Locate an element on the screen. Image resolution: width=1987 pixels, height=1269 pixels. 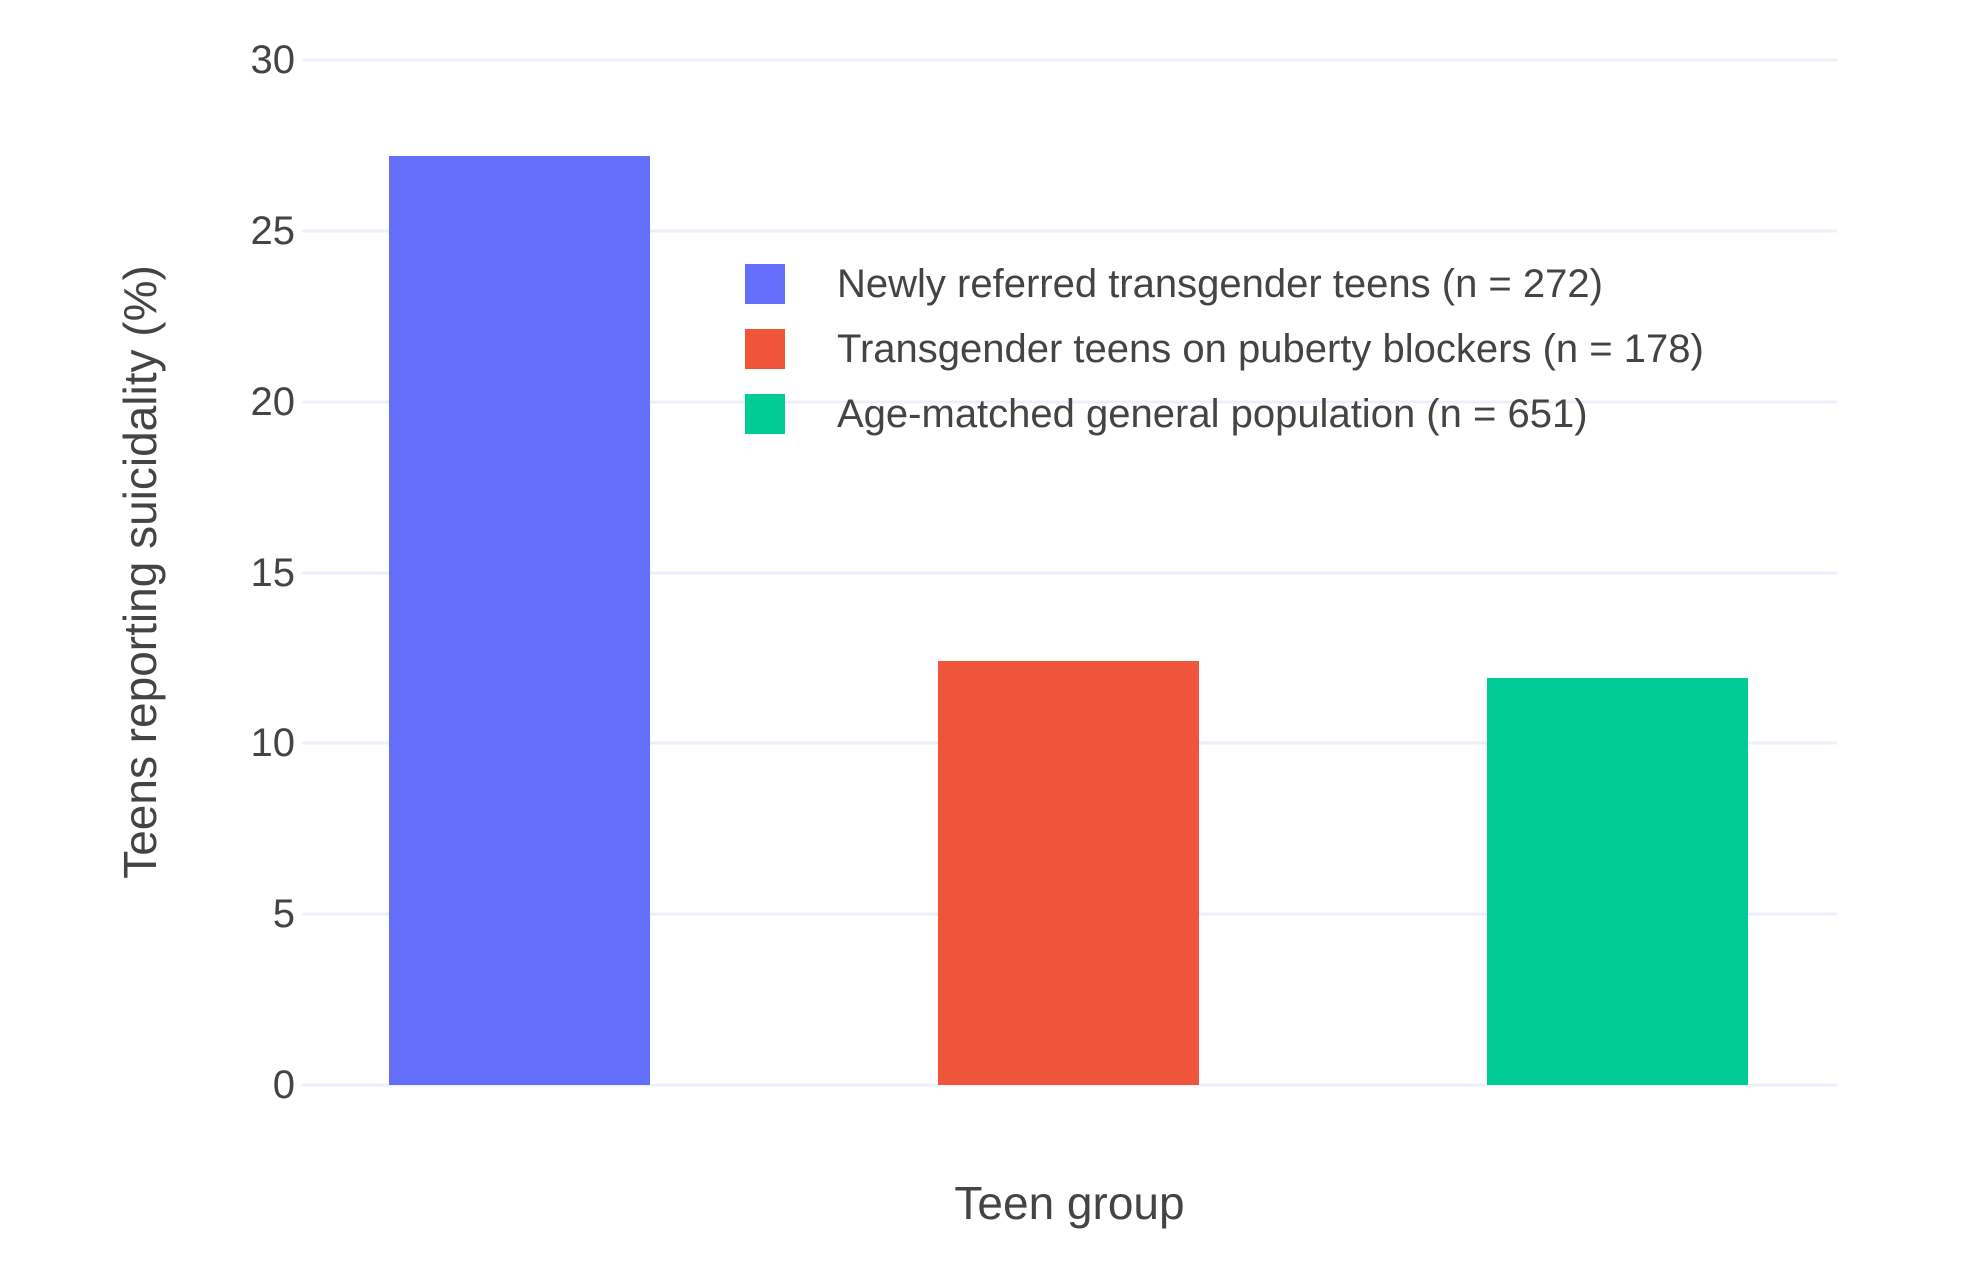
y-tick-label-30: 30 is located at coordinates (273, 60).